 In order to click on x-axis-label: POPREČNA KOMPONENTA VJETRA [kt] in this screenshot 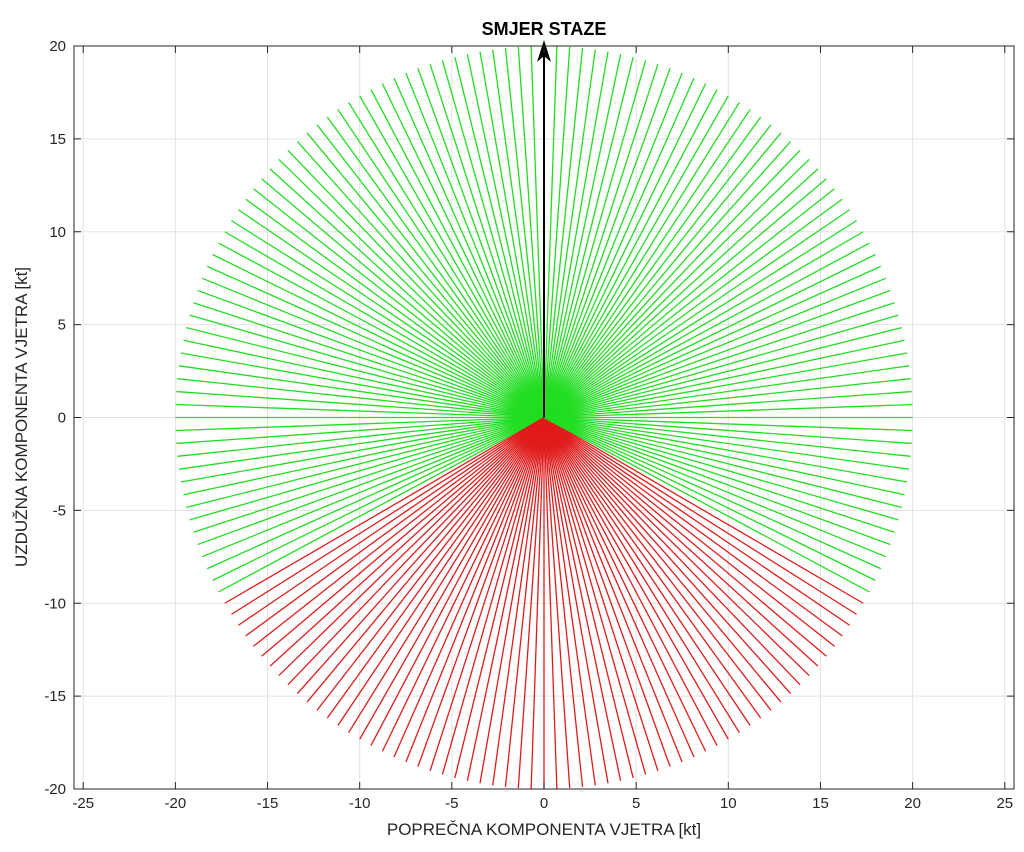, I will do `click(544, 829)`.